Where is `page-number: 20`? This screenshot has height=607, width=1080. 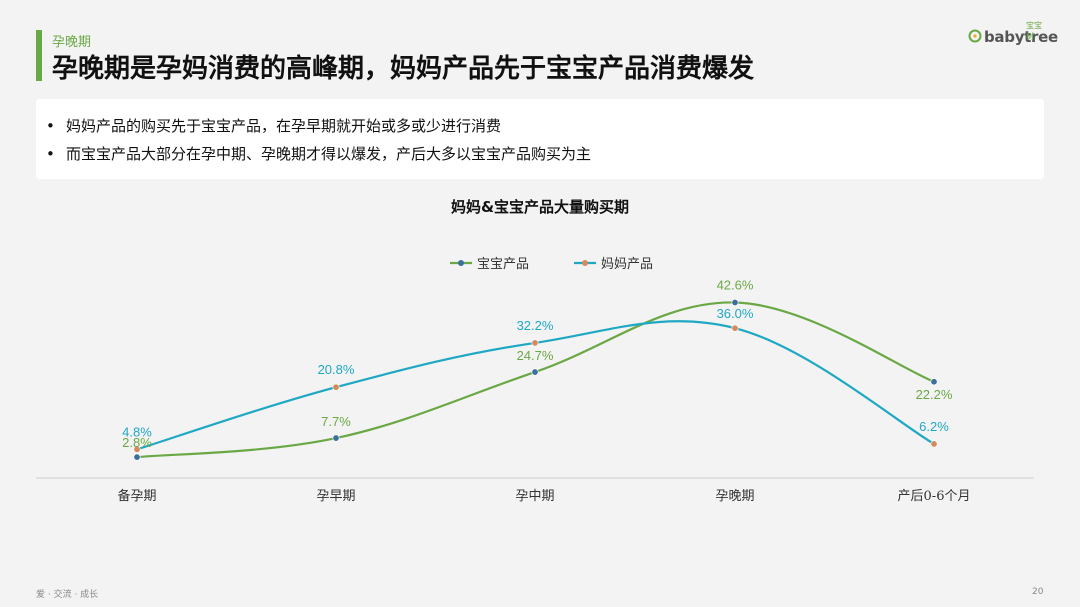
page-number: 20 is located at coordinates (1038, 592).